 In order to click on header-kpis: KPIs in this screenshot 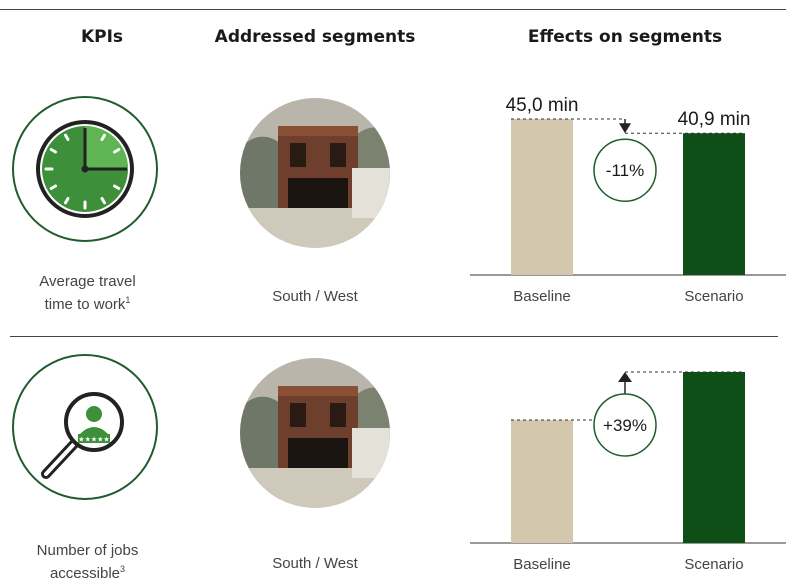, I will do `click(102, 37)`.